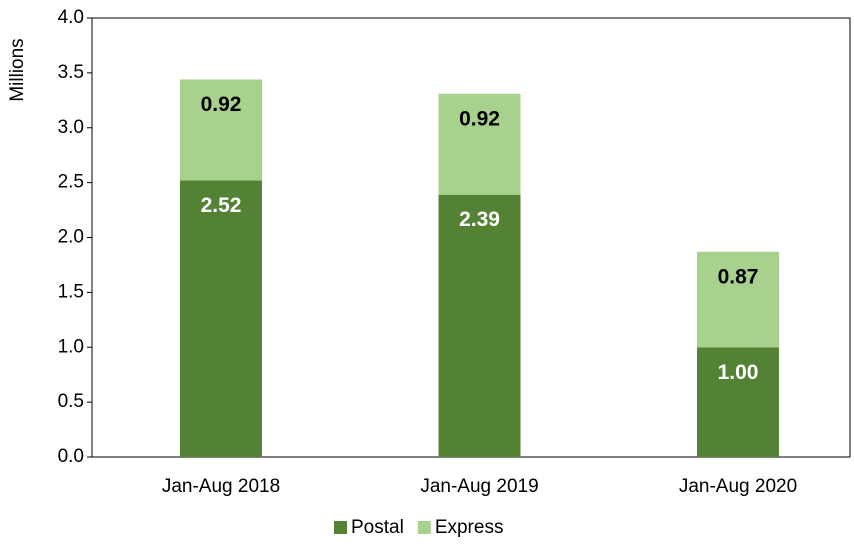  I want to click on y-tick-label: 4.0, so click(71, 17).